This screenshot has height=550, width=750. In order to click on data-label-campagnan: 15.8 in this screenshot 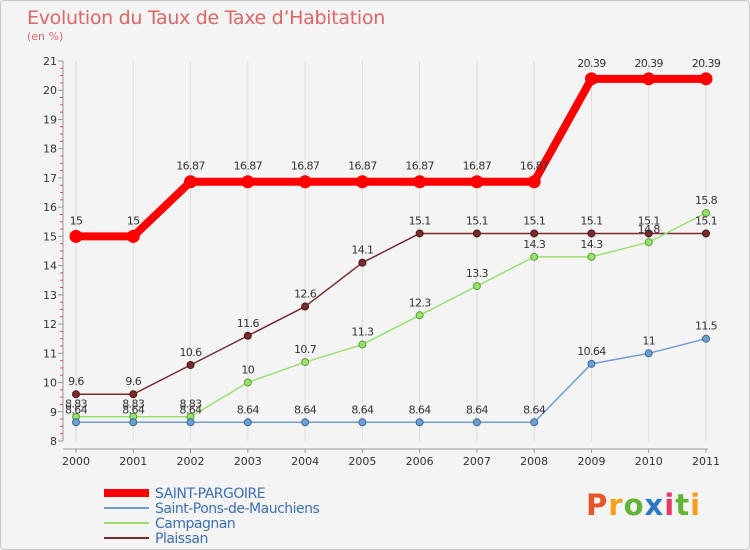, I will do `click(706, 200)`.